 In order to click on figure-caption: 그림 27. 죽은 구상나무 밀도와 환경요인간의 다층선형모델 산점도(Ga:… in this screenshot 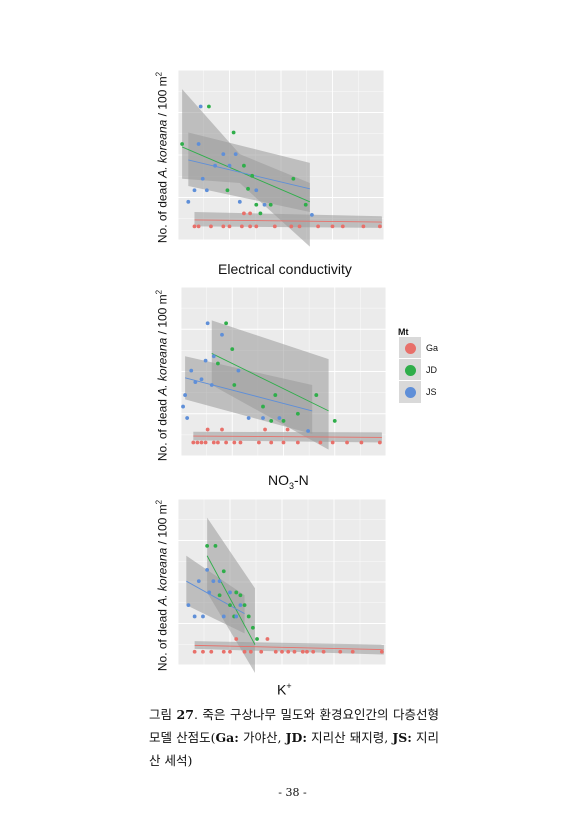, I will do `click(294, 737)`.